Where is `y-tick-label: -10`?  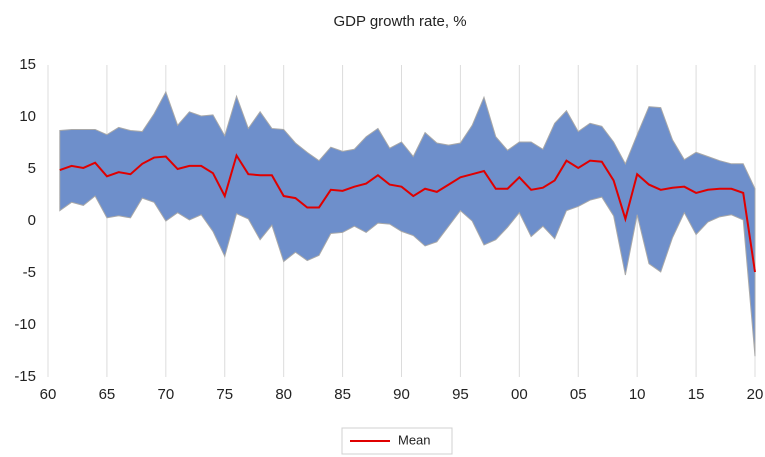
y-tick-label: -10 is located at coordinates (25, 324).